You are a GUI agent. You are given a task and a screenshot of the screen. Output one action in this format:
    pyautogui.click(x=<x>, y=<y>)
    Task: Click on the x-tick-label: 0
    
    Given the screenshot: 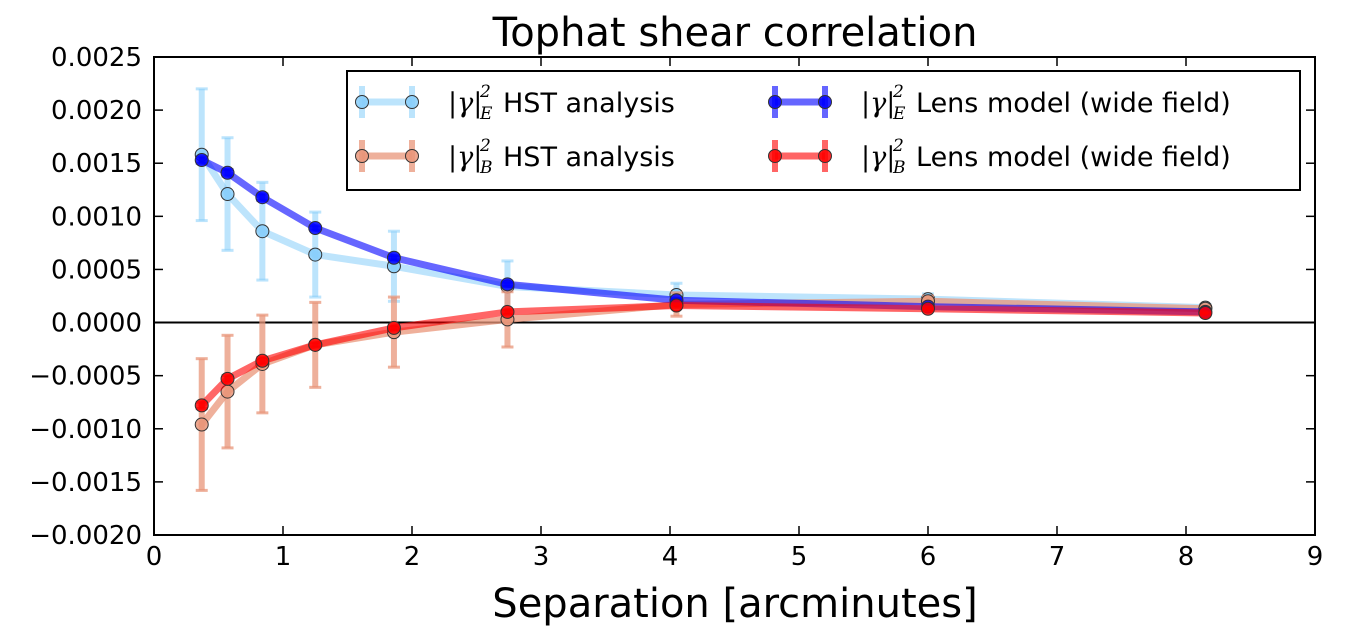 What is the action you would take?
    pyautogui.click(x=154, y=557)
    